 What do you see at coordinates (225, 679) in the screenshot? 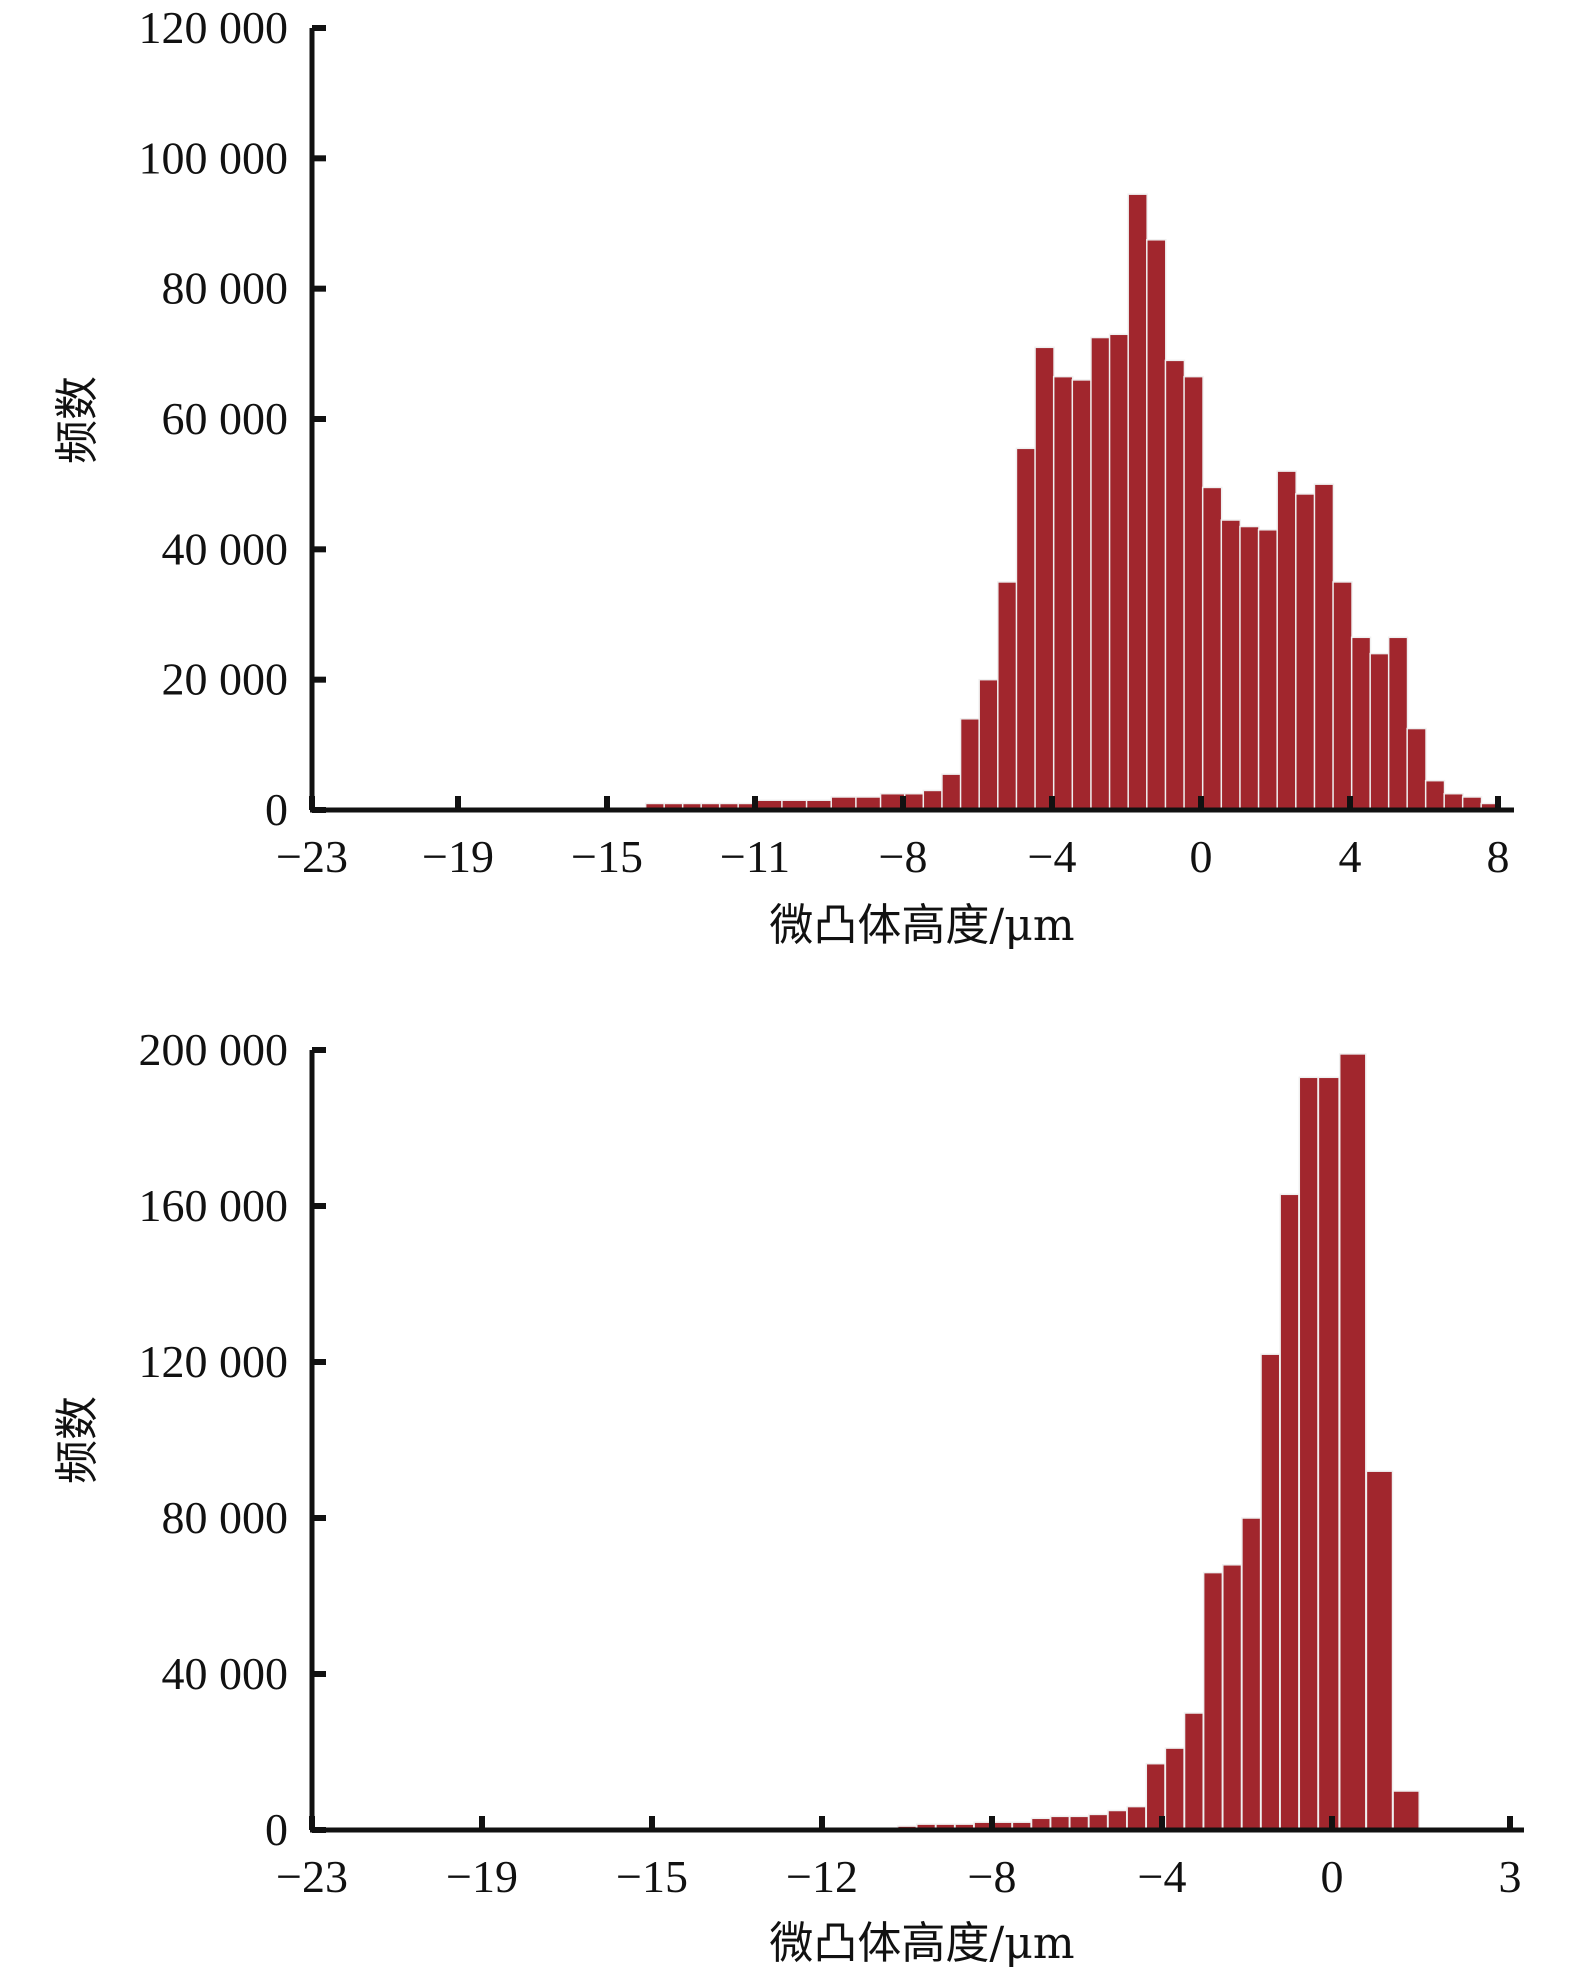
I see `y-tick-label: 20 000` at bounding box center [225, 679].